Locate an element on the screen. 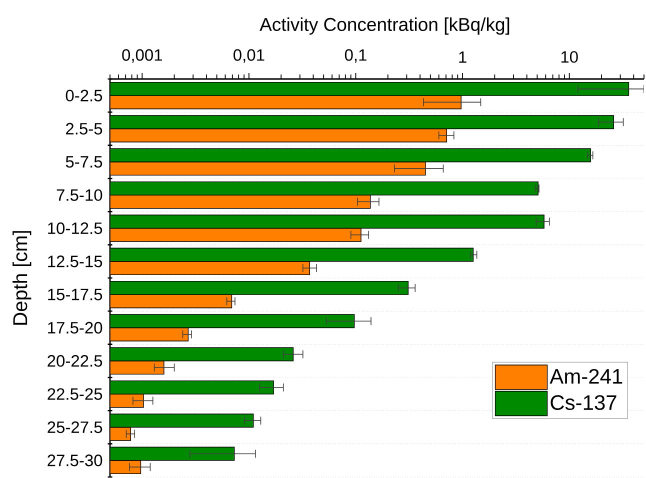 The height and width of the screenshot is (478, 646). y-tick-label: 12.5-15 is located at coordinates (75, 262).